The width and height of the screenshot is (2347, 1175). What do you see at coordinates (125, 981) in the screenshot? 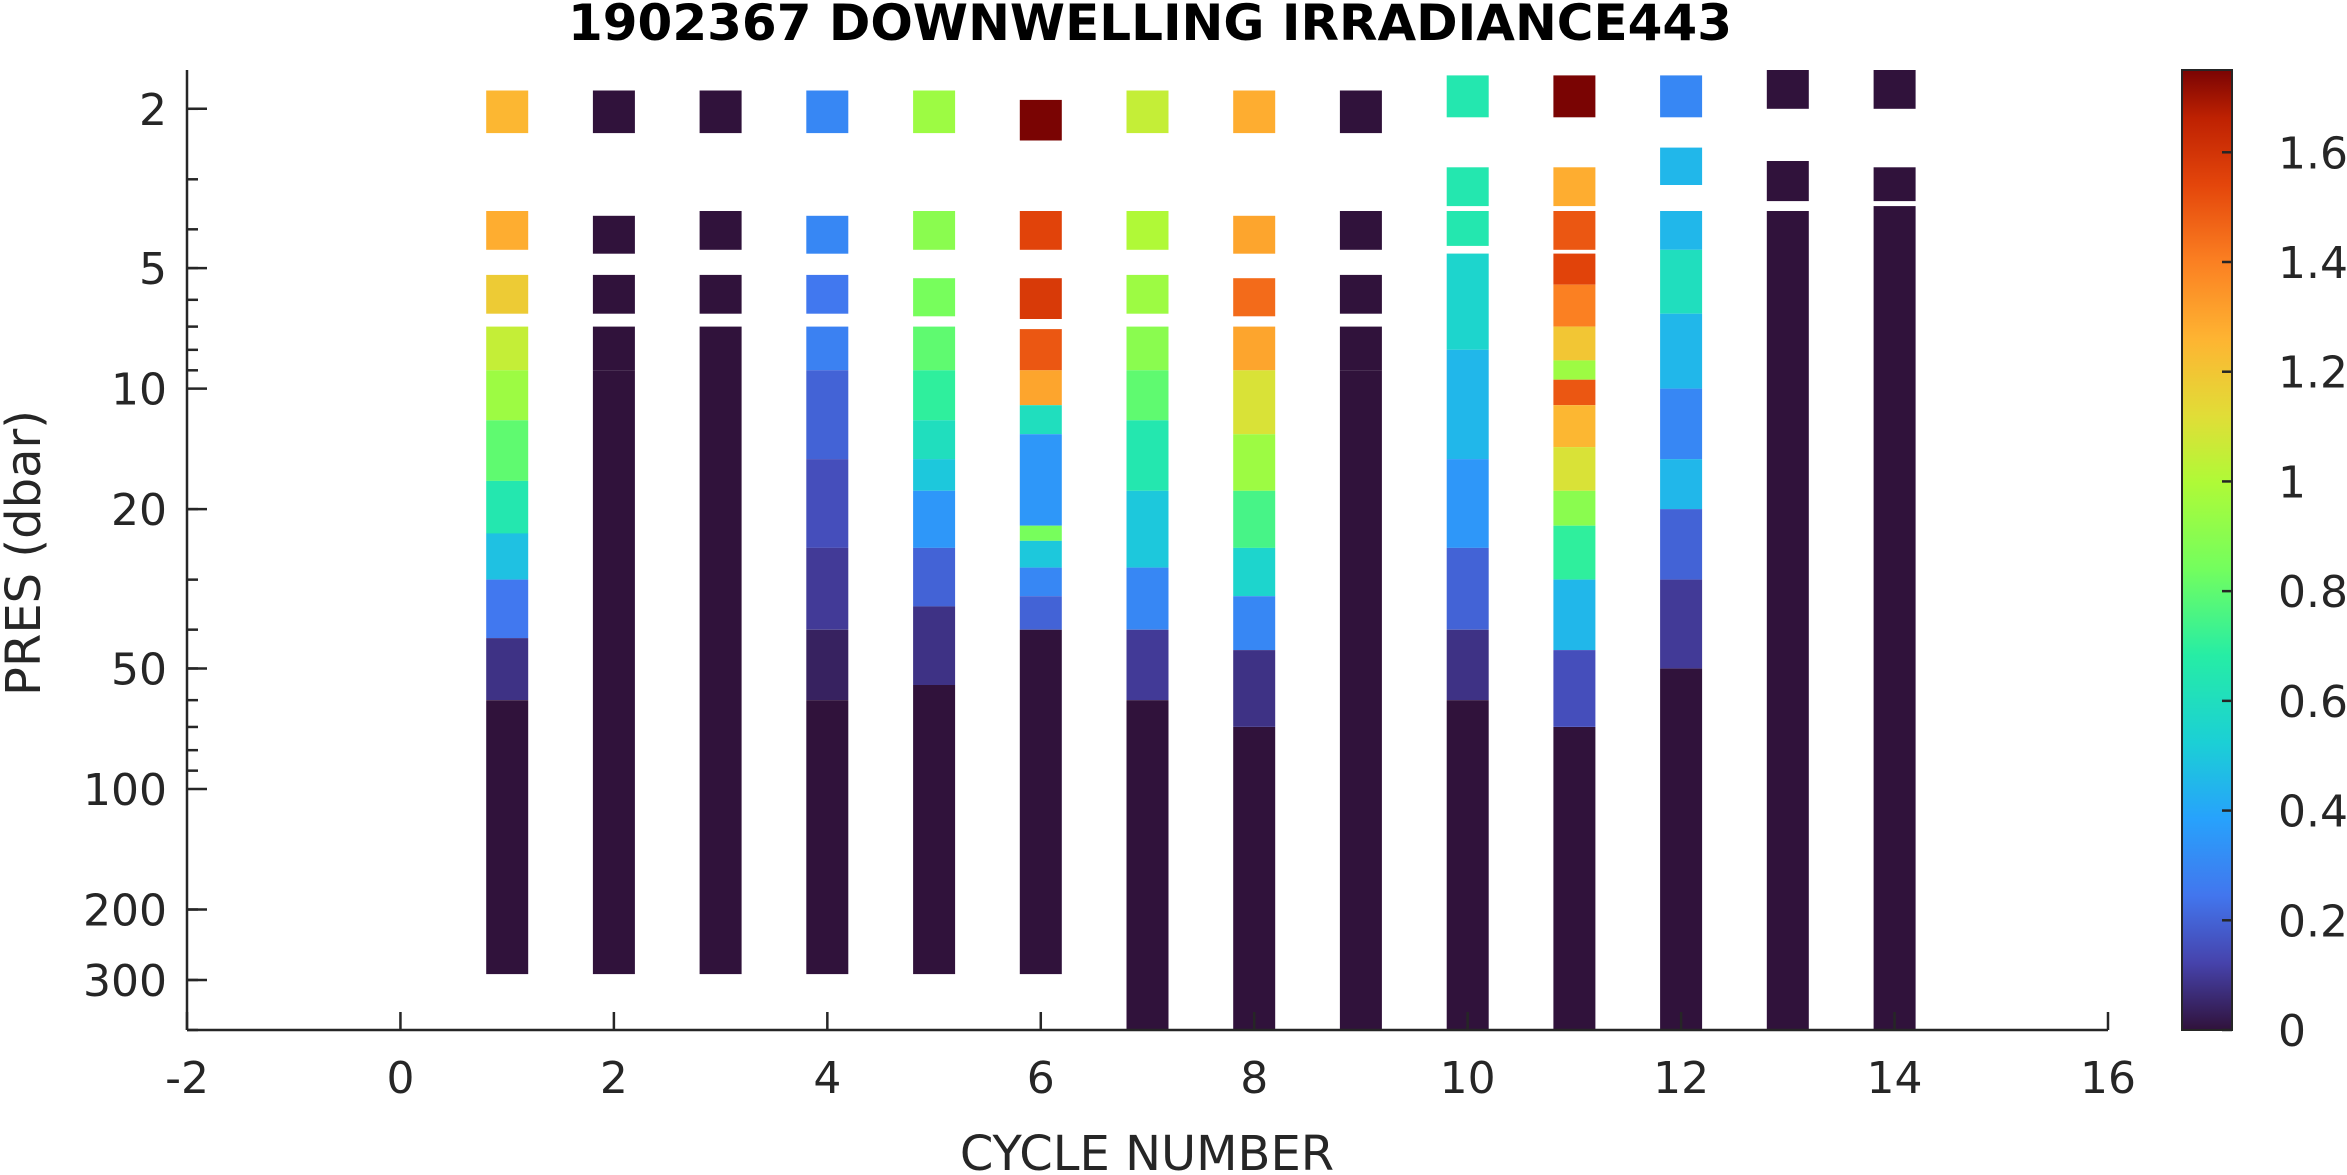
I see `y-tick-label: 300` at bounding box center [125, 981].